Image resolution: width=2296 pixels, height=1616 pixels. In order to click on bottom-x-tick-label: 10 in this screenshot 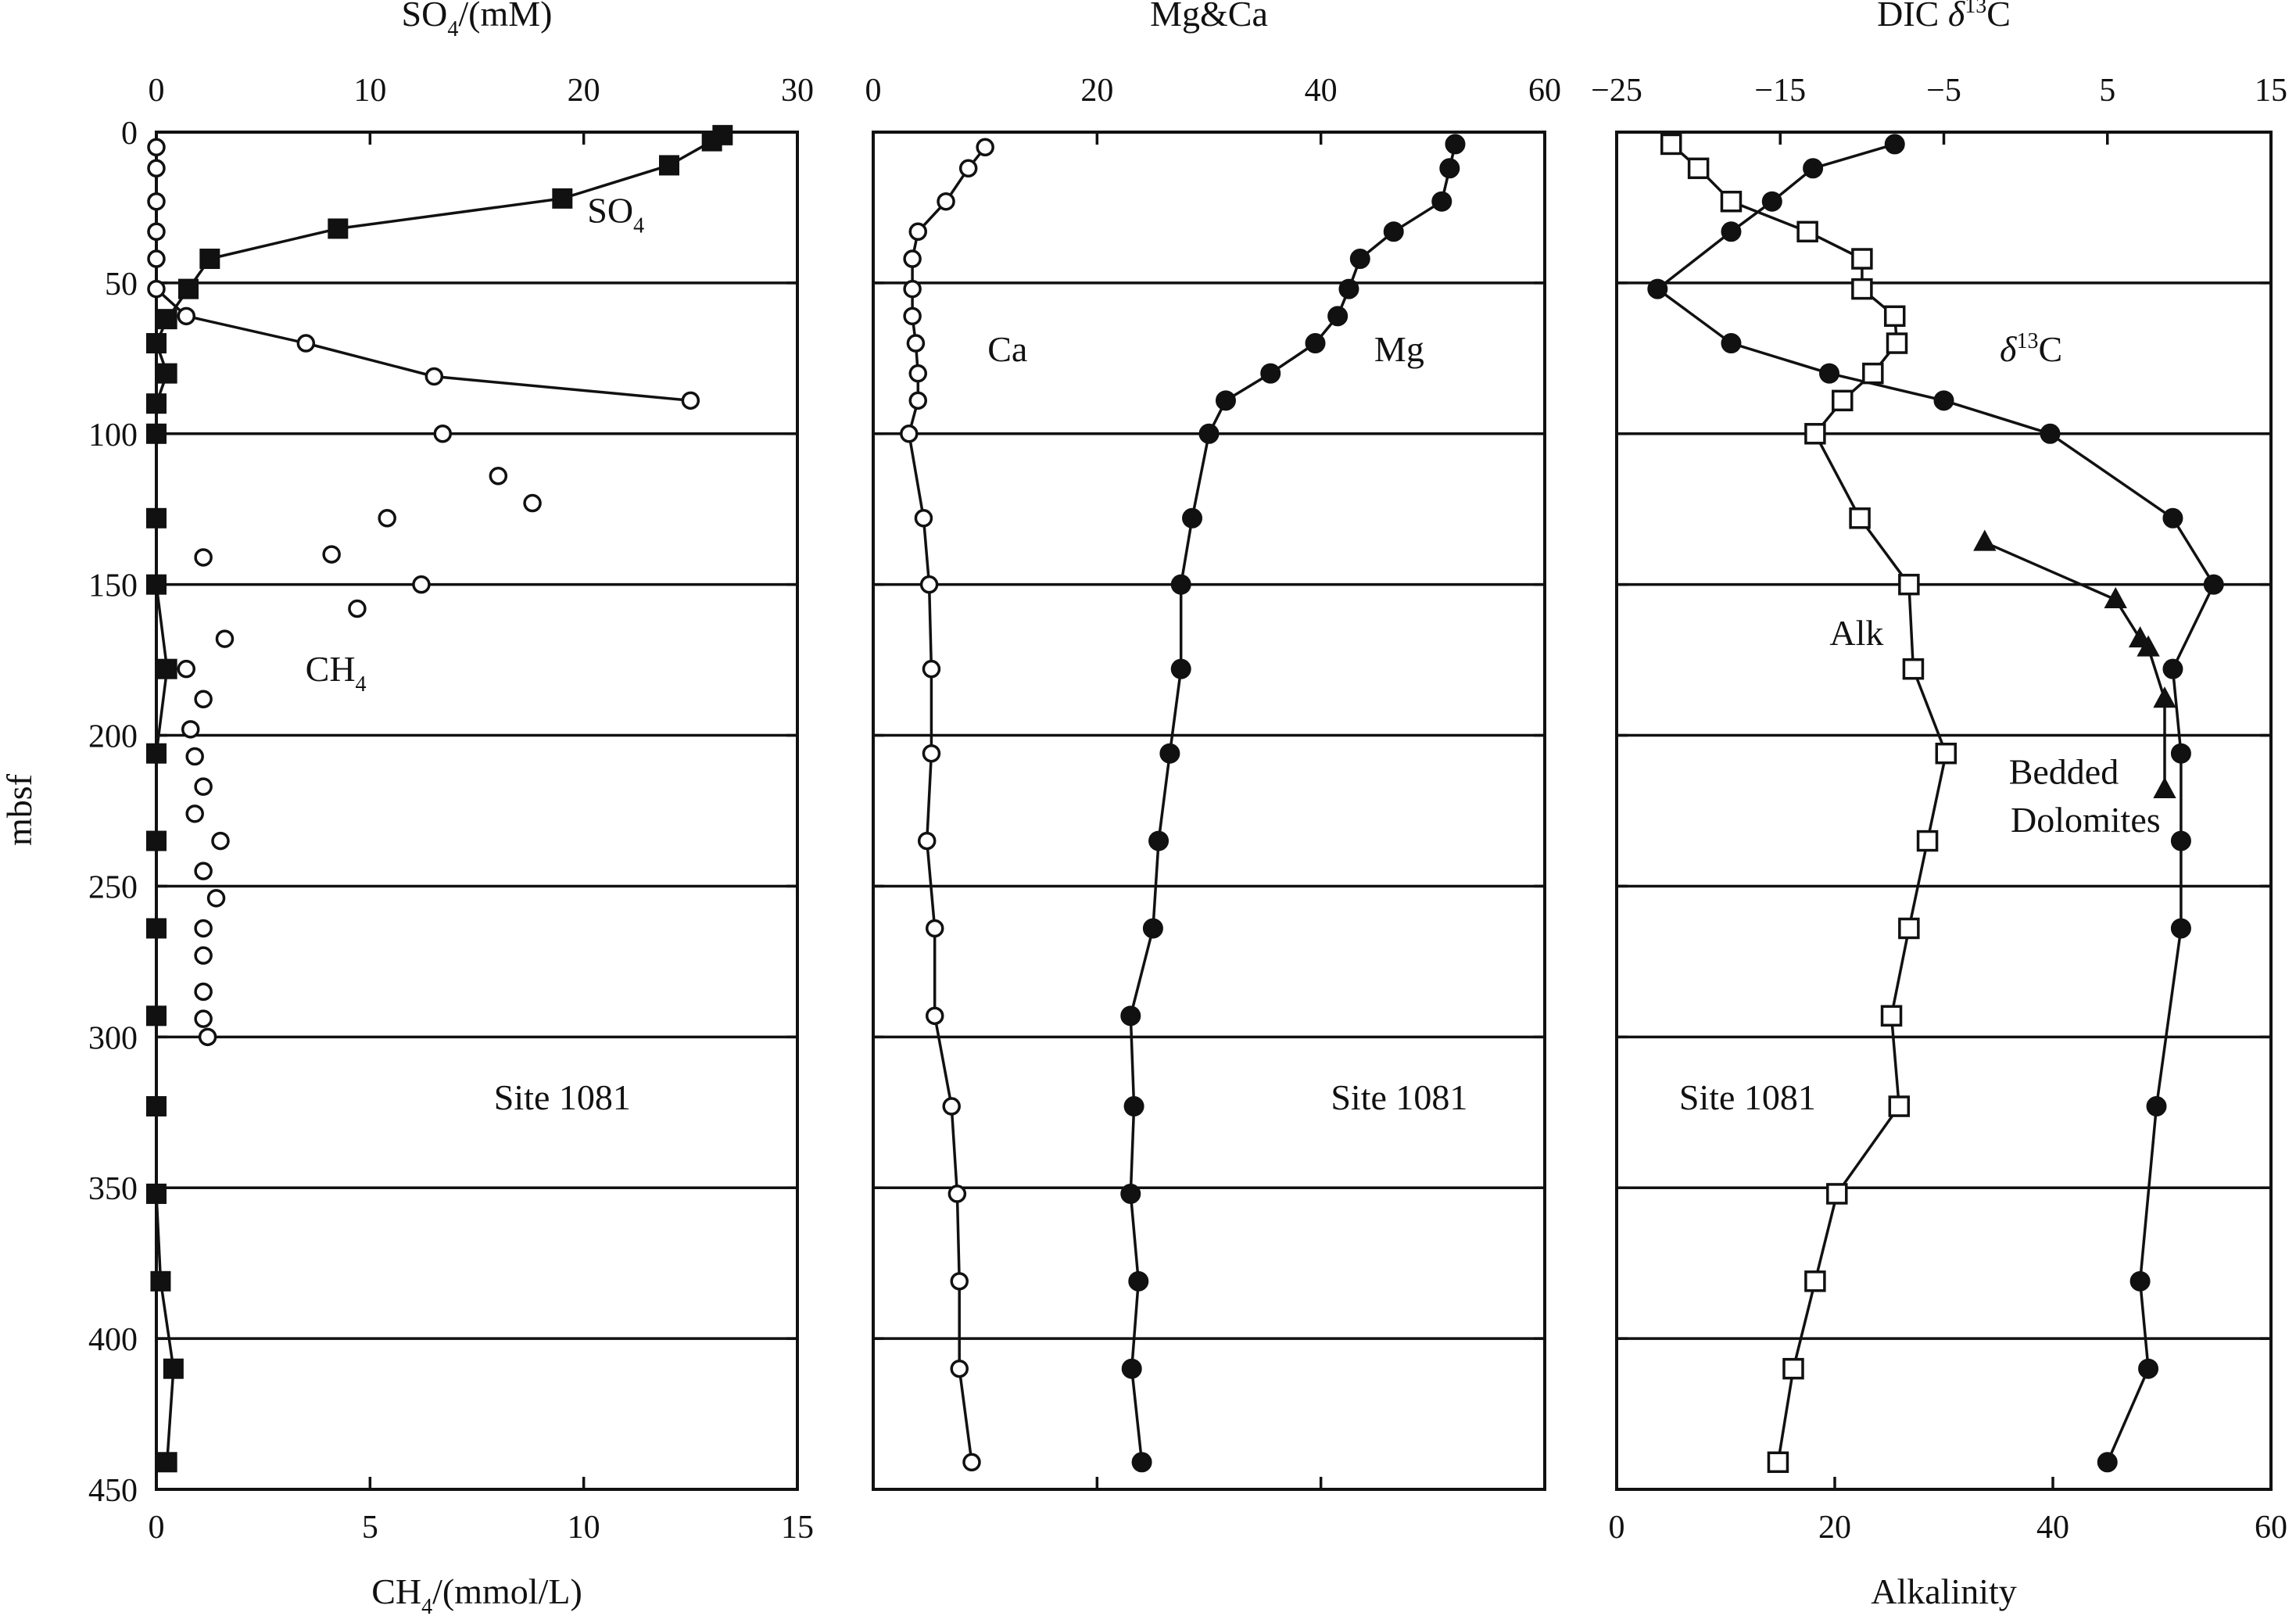, I will do `click(584, 1528)`.